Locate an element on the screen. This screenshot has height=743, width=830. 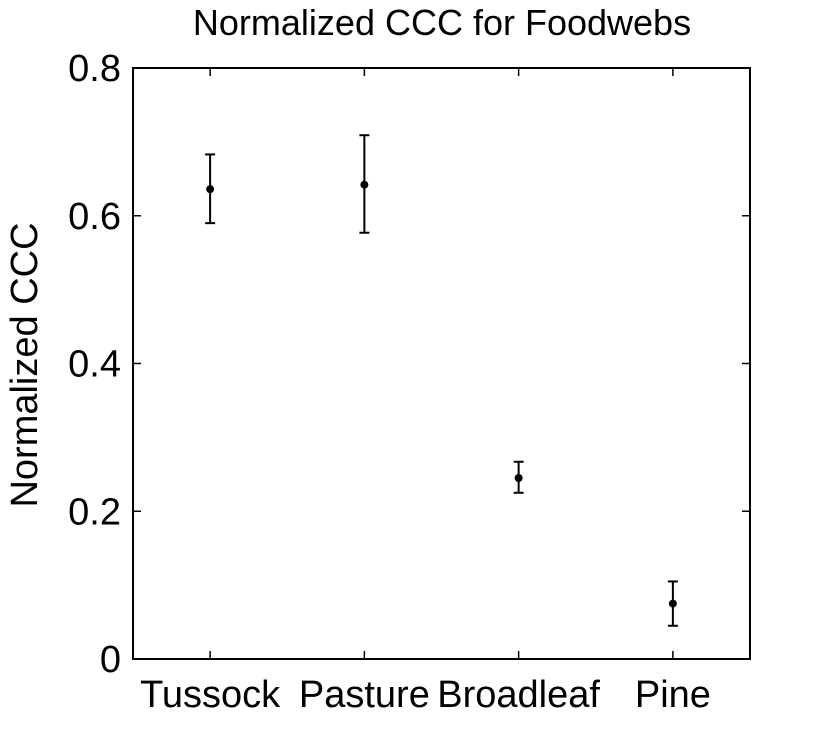
y-axis-label: Normalized CCC is located at coordinates (25, 364).